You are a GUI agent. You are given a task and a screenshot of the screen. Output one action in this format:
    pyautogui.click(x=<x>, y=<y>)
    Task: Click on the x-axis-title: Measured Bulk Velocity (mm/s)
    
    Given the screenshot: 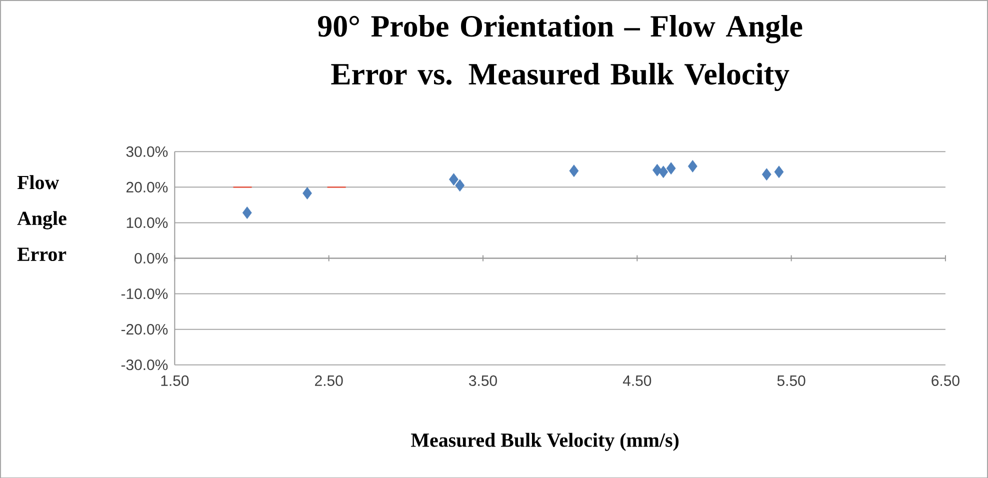 What is the action you would take?
    pyautogui.click(x=545, y=441)
    